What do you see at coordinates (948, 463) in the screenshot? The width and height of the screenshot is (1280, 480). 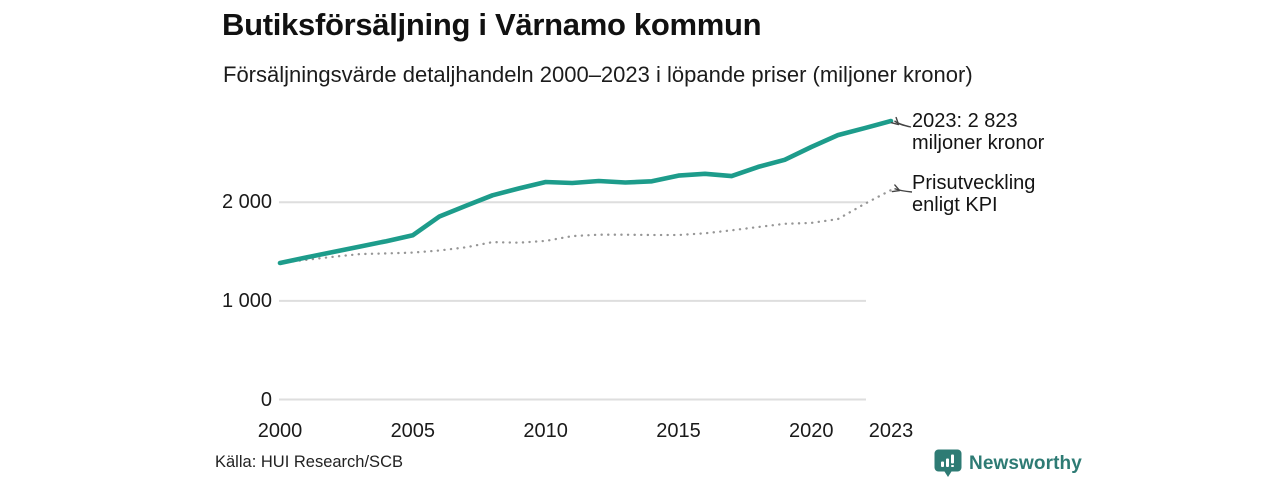 I see `newsworthy-logo-icon` at bounding box center [948, 463].